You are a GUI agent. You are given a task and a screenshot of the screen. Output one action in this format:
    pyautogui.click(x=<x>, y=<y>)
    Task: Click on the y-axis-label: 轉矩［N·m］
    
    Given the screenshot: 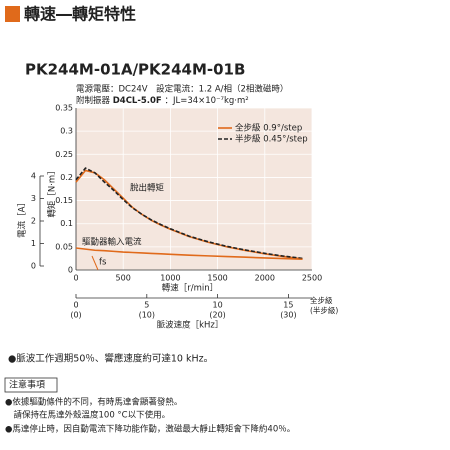 What is the action you would take?
    pyautogui.click(x=52, y=191)
    